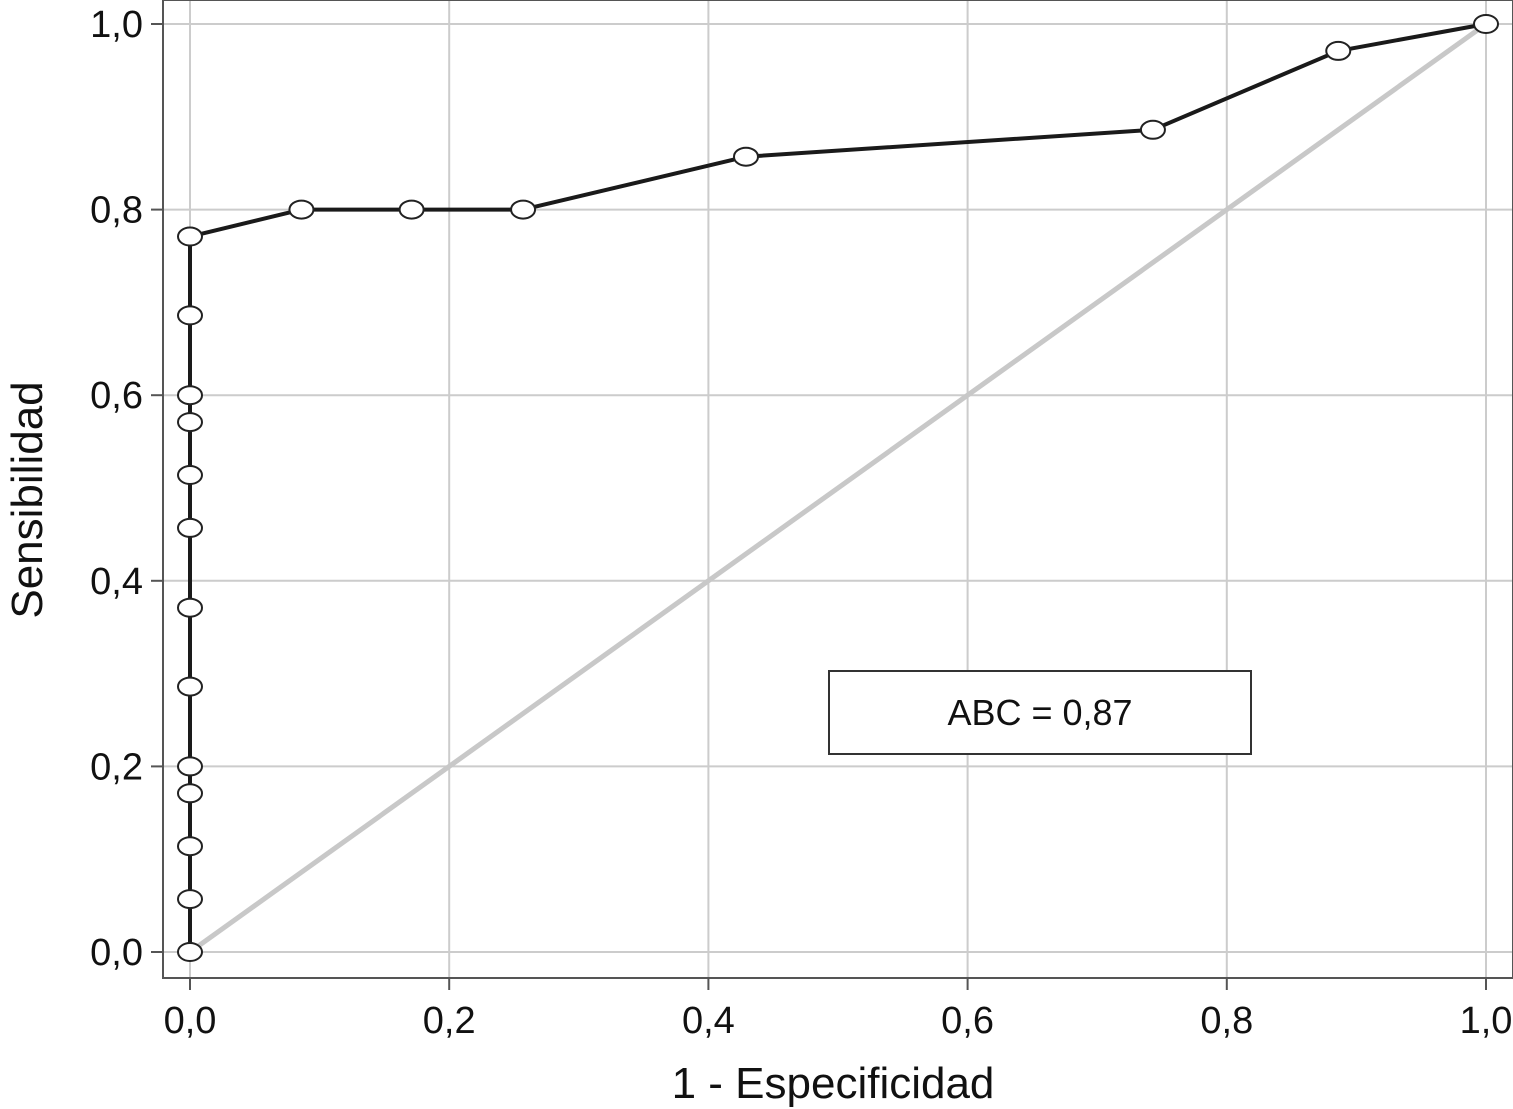 The height and width of the screenshot is (1109, 1513). I want to click on x-tick-label: 1,0, so click(1486, 1021).